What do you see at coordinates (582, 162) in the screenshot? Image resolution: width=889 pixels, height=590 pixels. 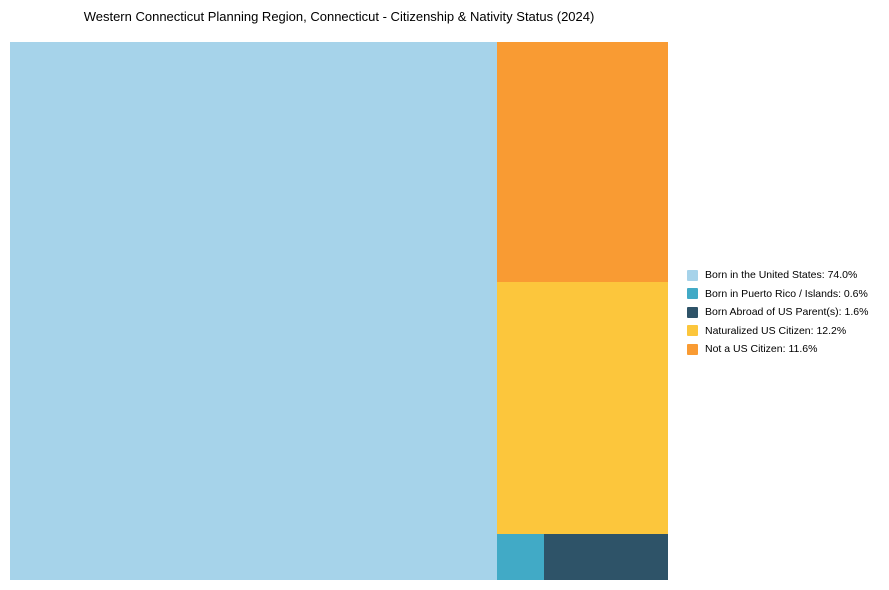 I see `treemap-cell-not-a-us-citizen` at bounding box center [582, 162].